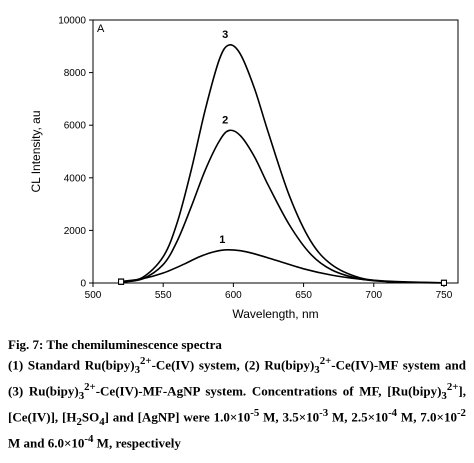 Image resolution: width=474 pixels, height=463 pixels. I want to click on x-tick-label: 750, so click(444, 295).